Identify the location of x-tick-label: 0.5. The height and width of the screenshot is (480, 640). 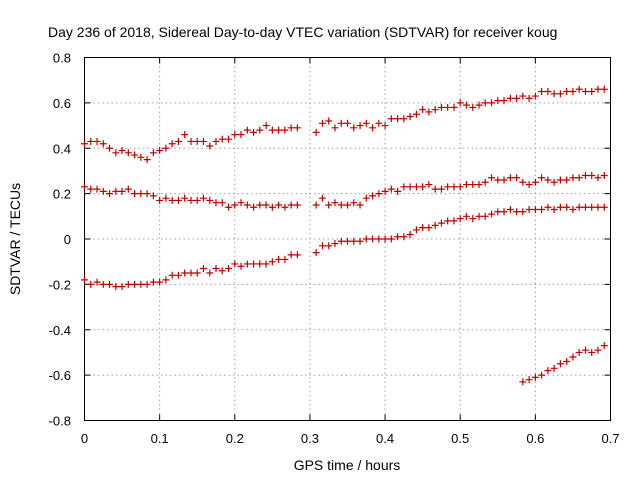
(460, 438).